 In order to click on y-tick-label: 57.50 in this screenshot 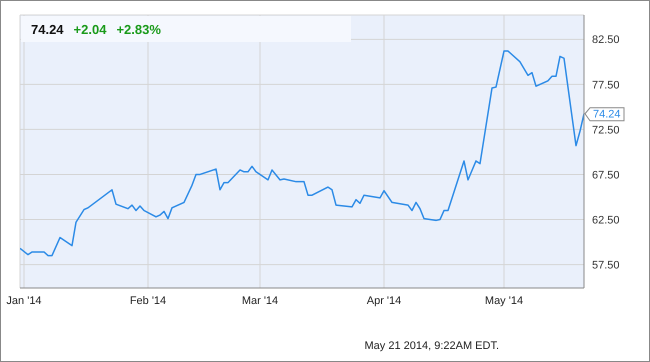, I will do `click(606, 265)`.